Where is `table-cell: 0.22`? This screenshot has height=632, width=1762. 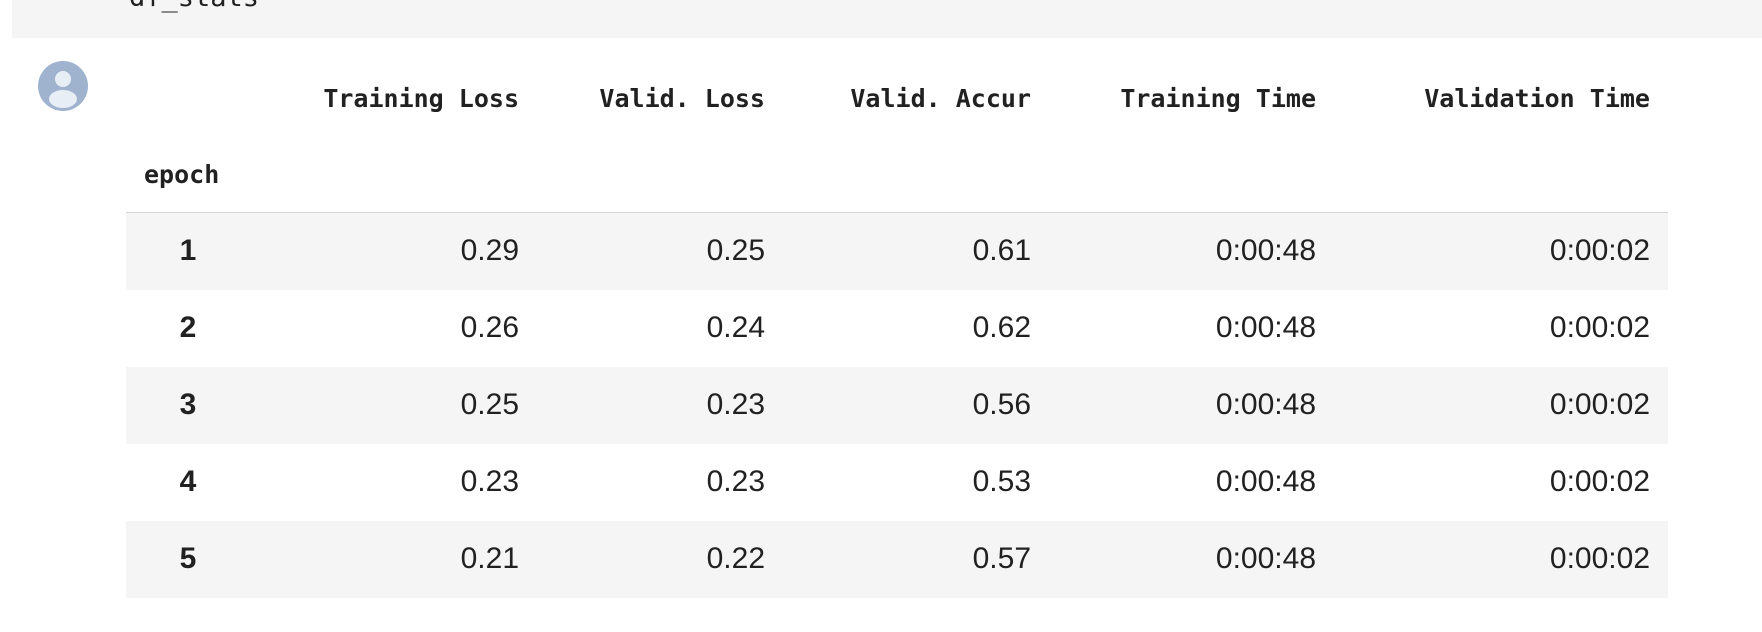 table-cell: 0.22 is located at coordinates (735, 558).